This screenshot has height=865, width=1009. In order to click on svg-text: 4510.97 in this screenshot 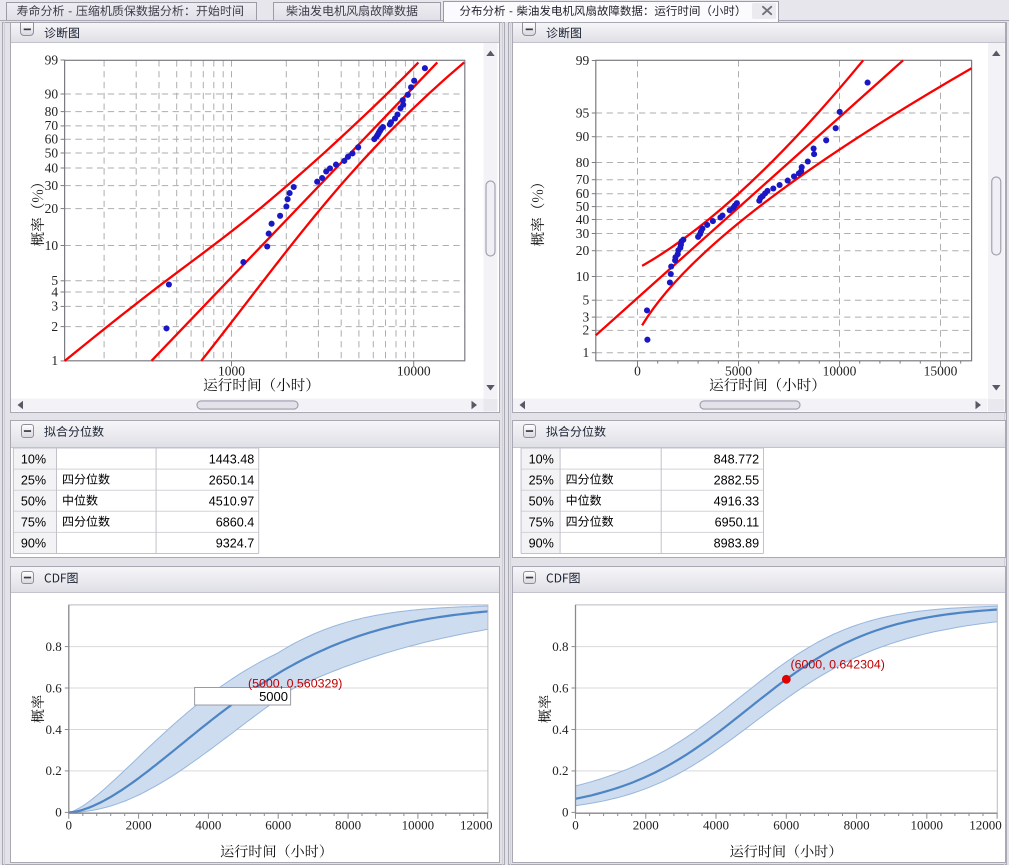, I will do `click(232, 502)`.